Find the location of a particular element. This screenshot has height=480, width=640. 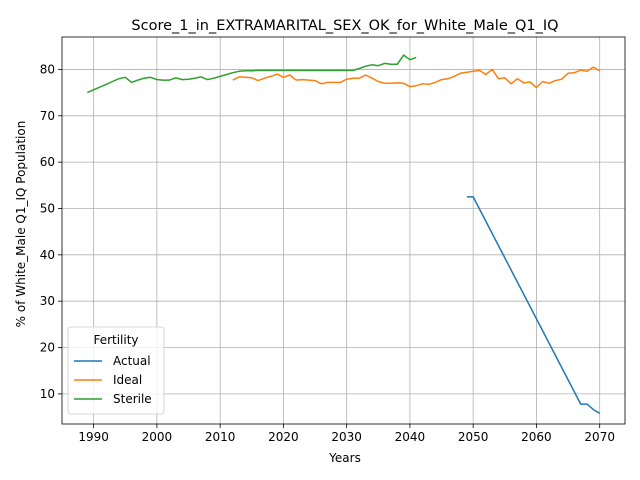

x-tick-label: 2070 is located at coordinates (599, 437).